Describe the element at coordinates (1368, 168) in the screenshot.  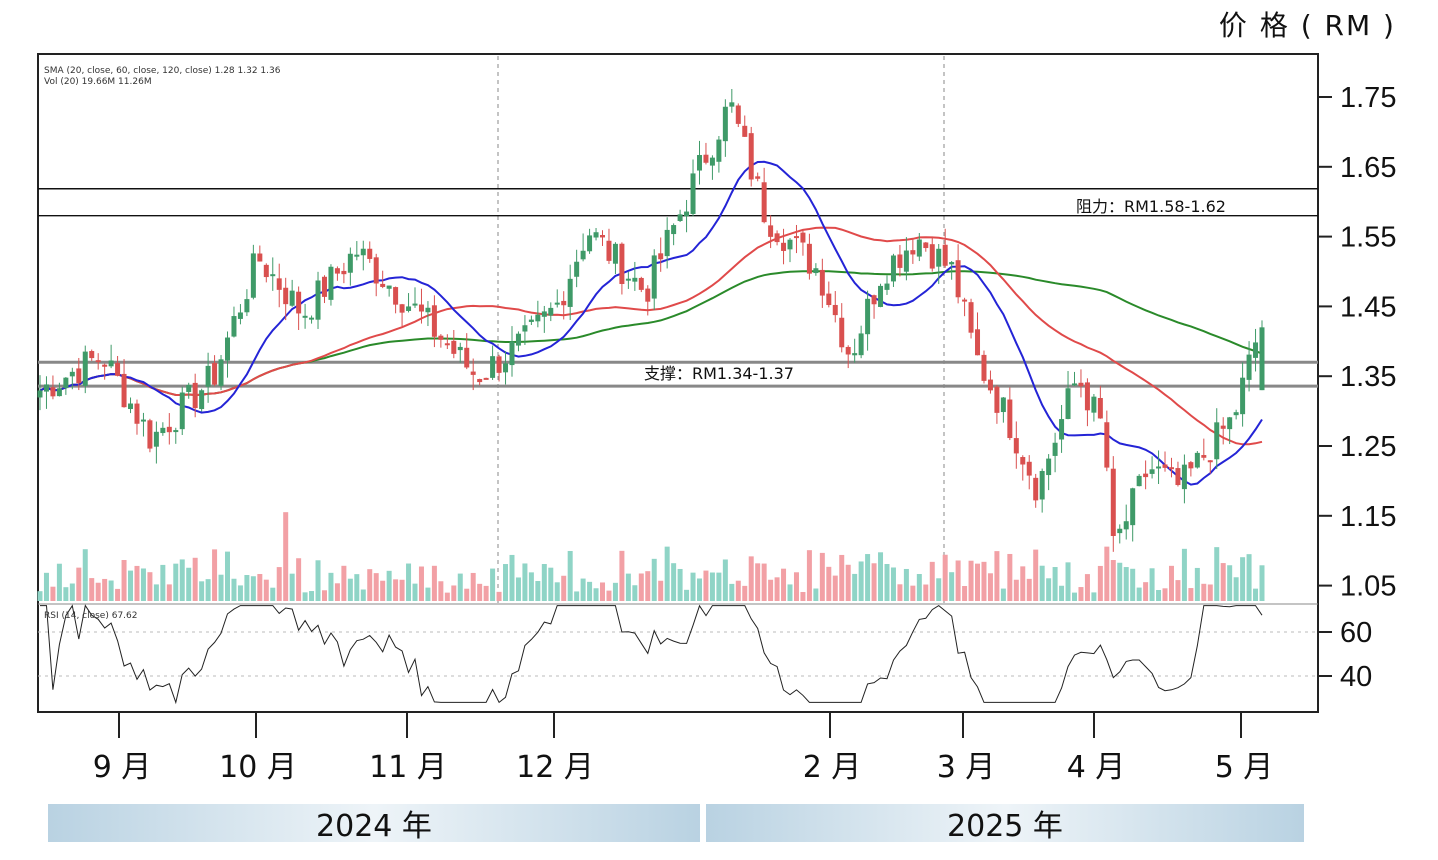
I see `price-tick-label: 1.65` at that location.